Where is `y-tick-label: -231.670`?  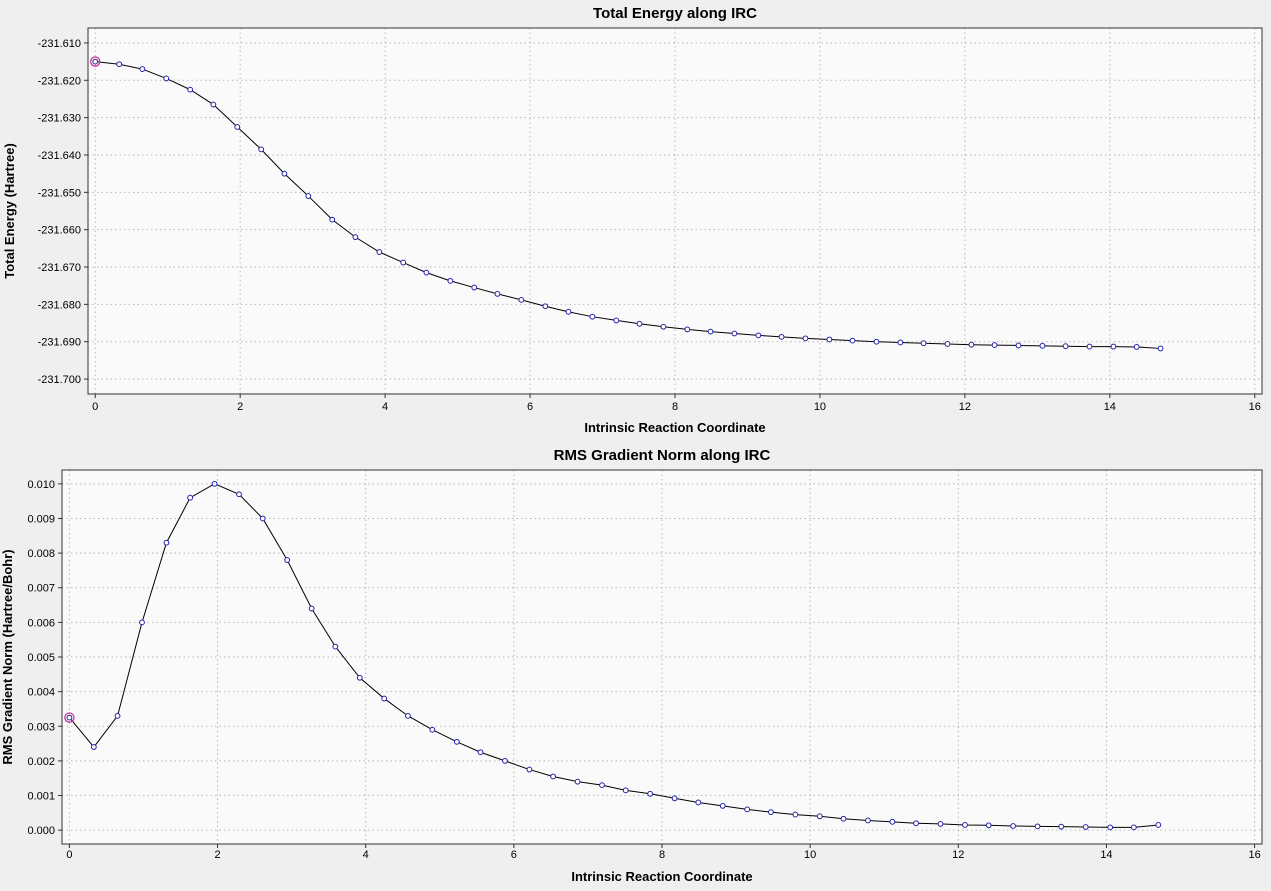 y-tick-label: -231.670 is located at coordinates (59, 268).